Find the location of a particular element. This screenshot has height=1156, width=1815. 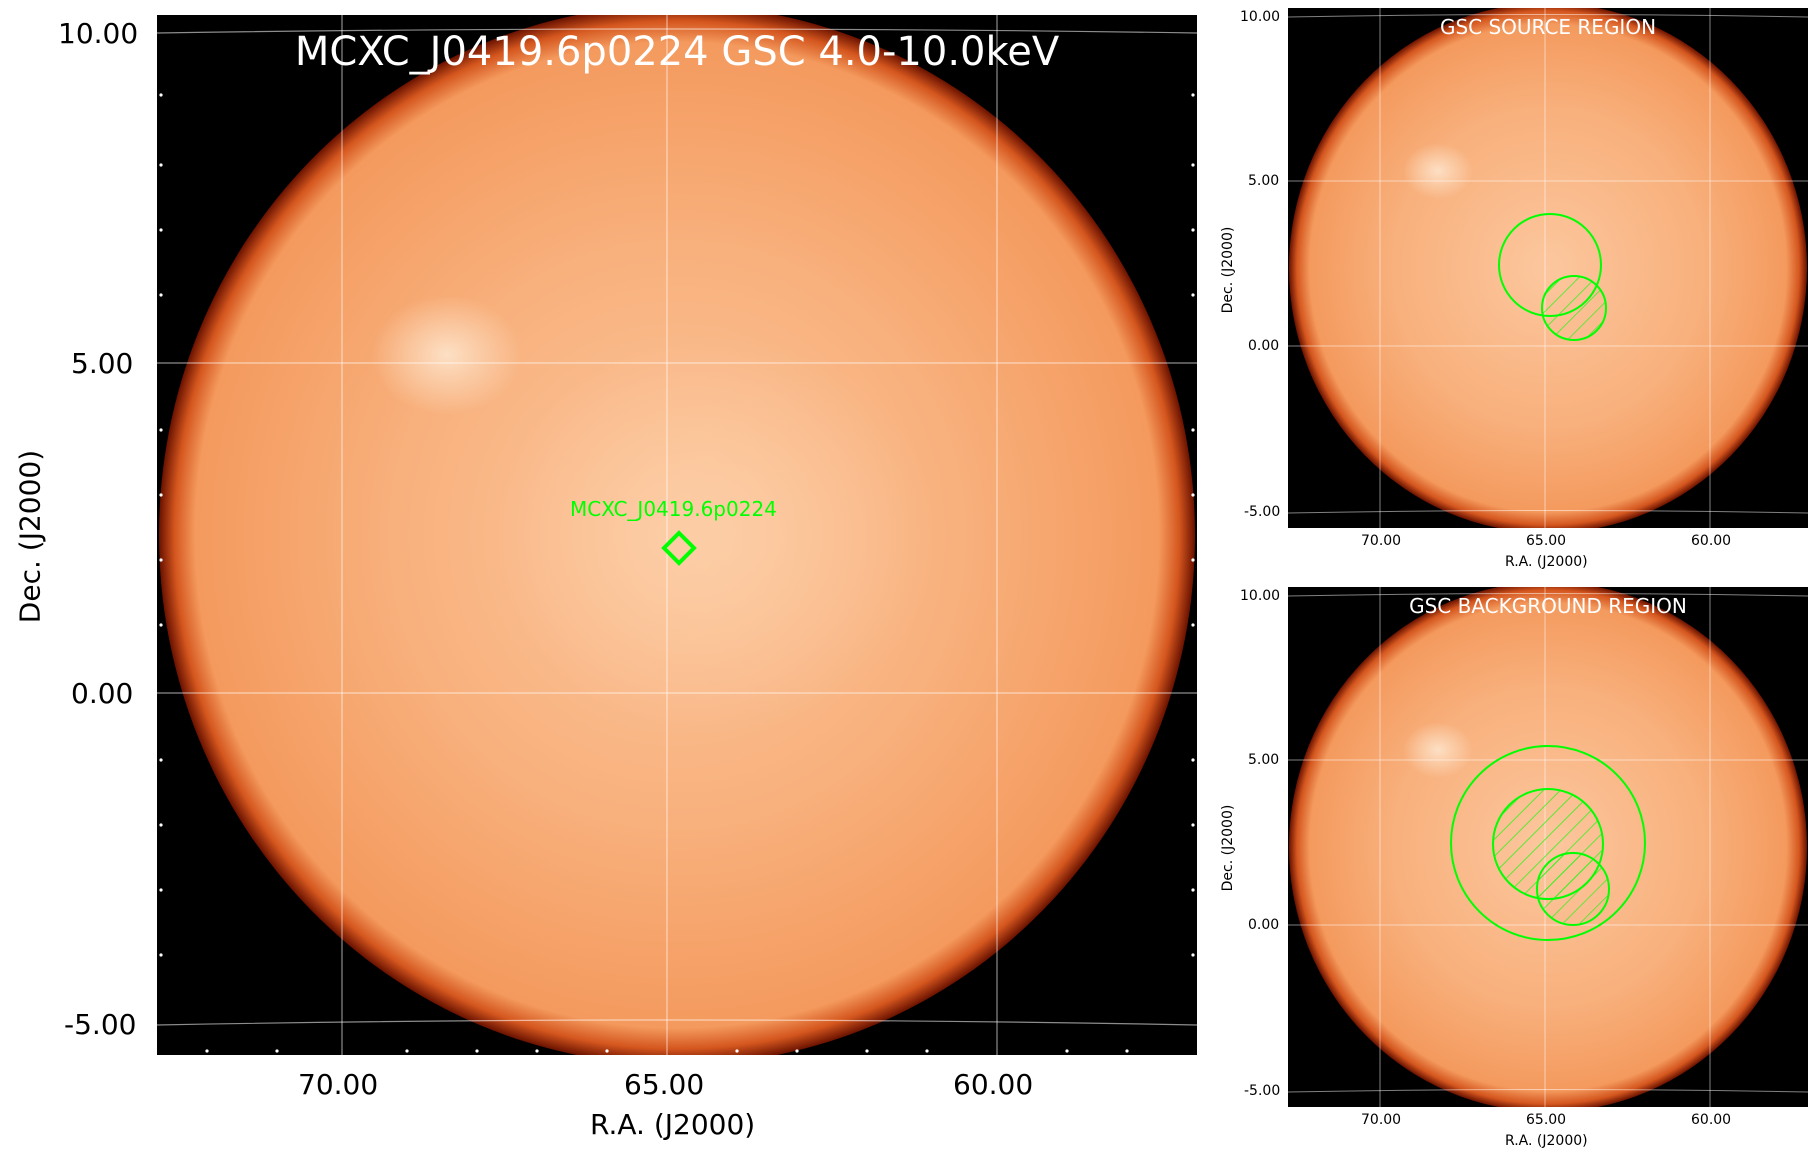

src-xtick-70: 70.00 is located at coordinates (1381, 541).